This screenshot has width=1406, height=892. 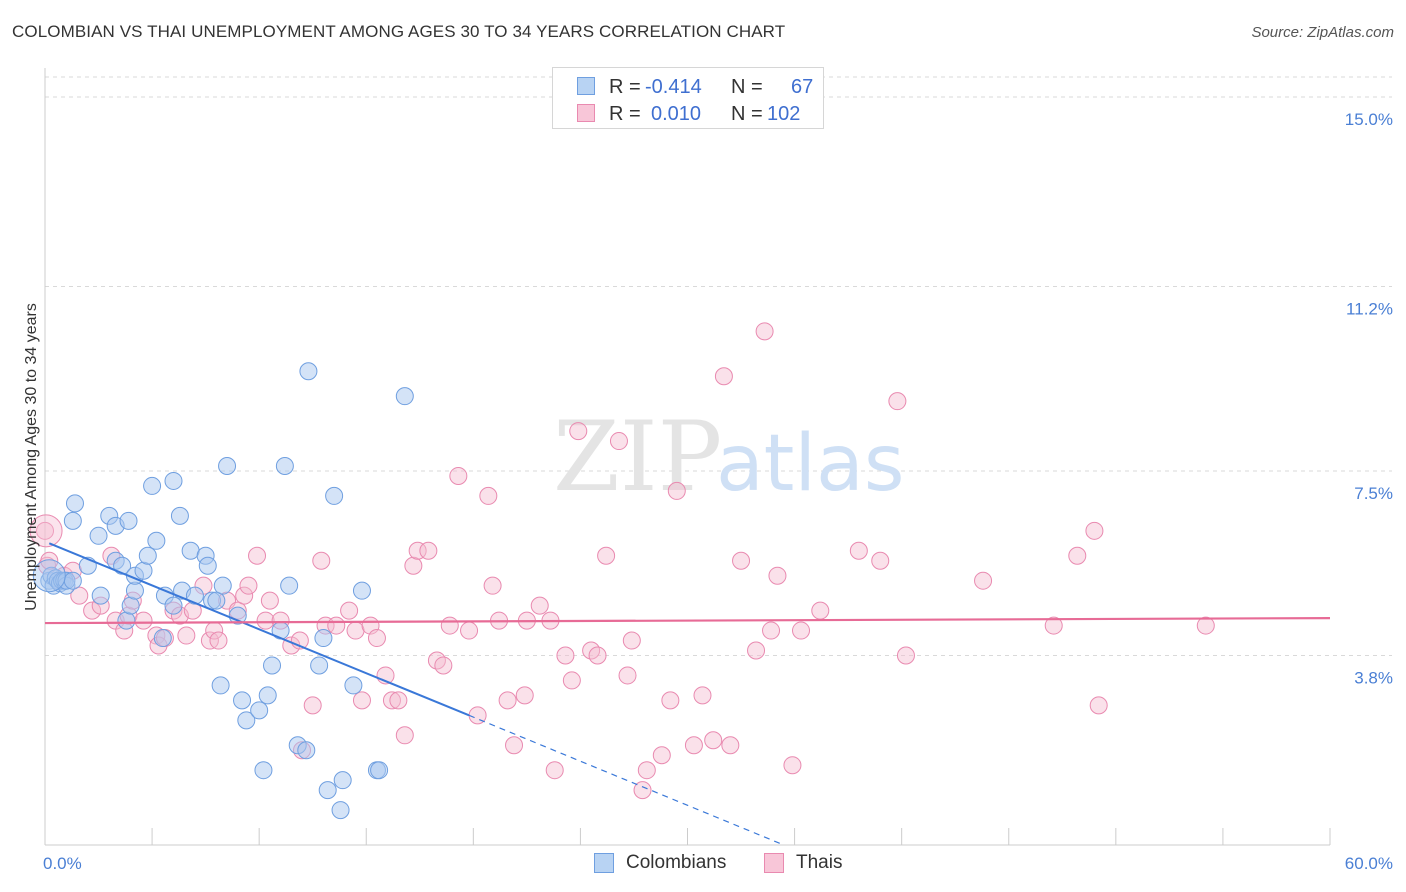 What do you see at coordinates (1373, 677) in the screenshot?
I see `y-tick-label: 3.8%` at bounding box center [1373, 677].